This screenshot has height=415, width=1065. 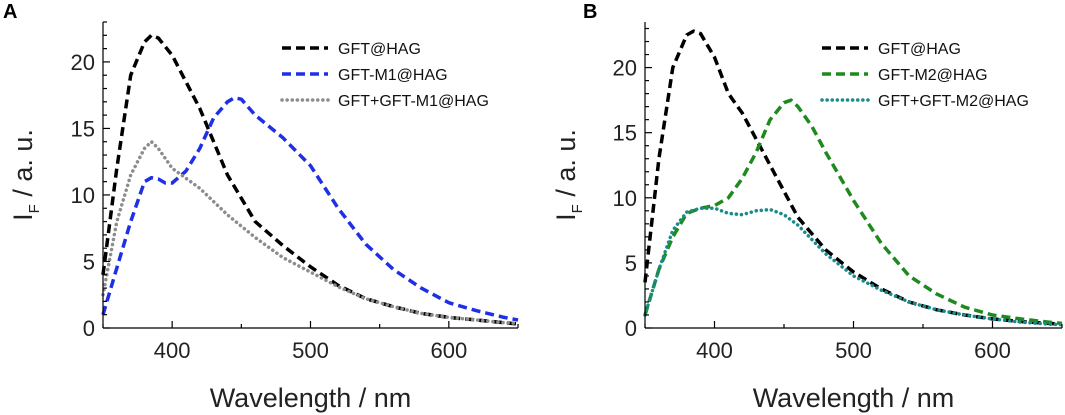 I want to click on panel-letter: A, so click(x=10, y=12).